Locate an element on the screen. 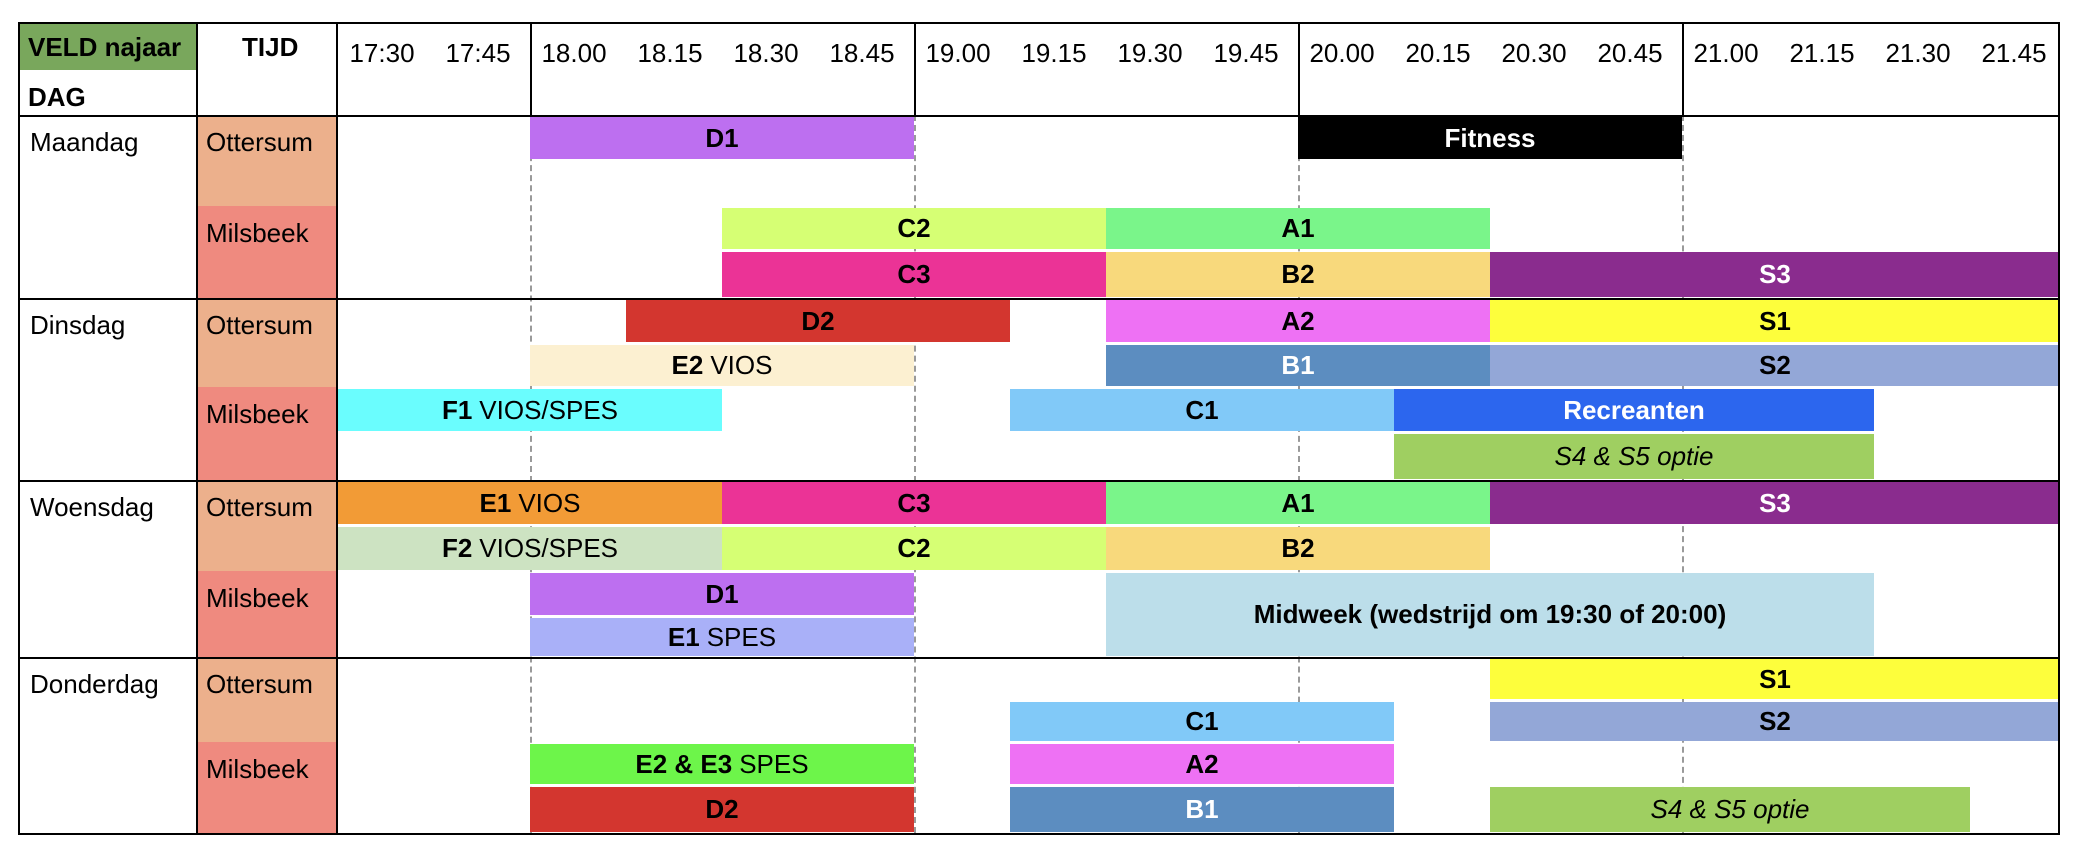 The height and width of the screenshot is (858, 2074). day-label: Woensdag is located at coordinates (92, 507).